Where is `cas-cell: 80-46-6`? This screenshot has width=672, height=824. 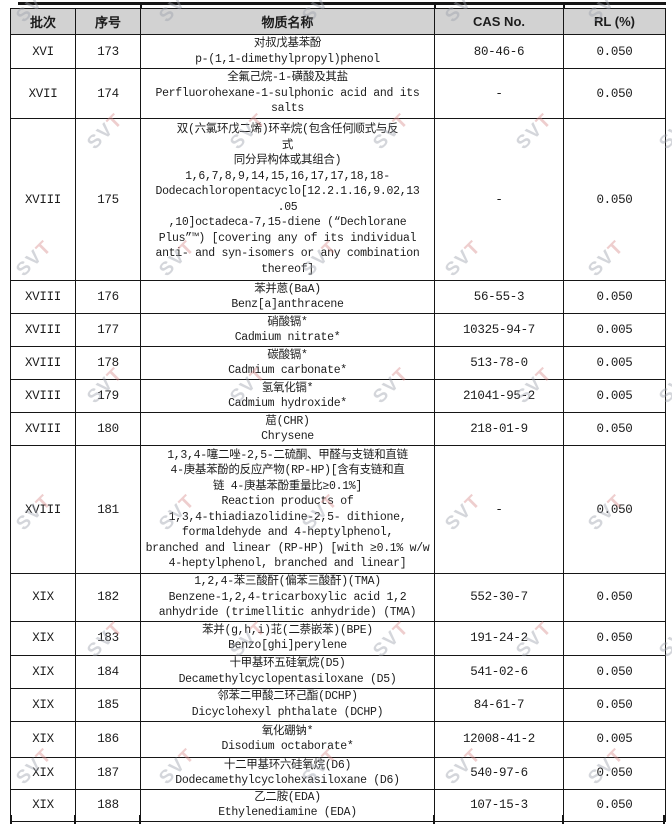
cas-cell: 80-46-6 is located at coordinates (499, 51).